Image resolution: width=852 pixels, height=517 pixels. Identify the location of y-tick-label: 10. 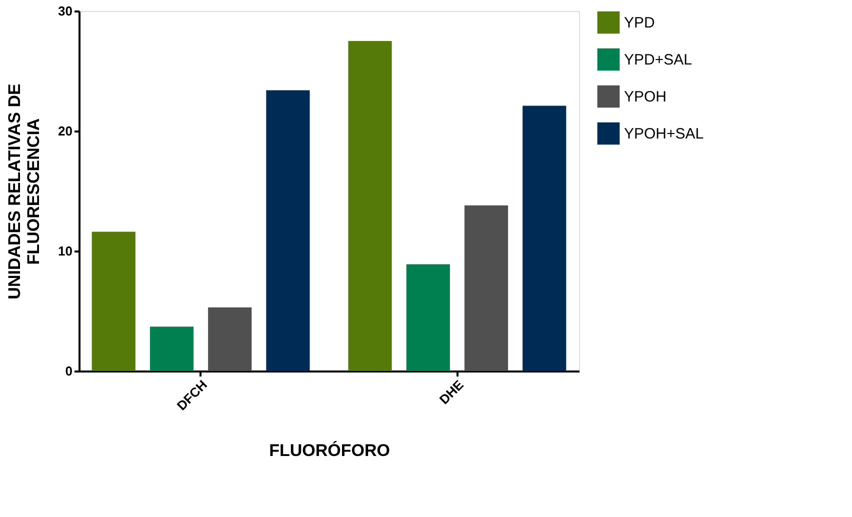
(65, 251).